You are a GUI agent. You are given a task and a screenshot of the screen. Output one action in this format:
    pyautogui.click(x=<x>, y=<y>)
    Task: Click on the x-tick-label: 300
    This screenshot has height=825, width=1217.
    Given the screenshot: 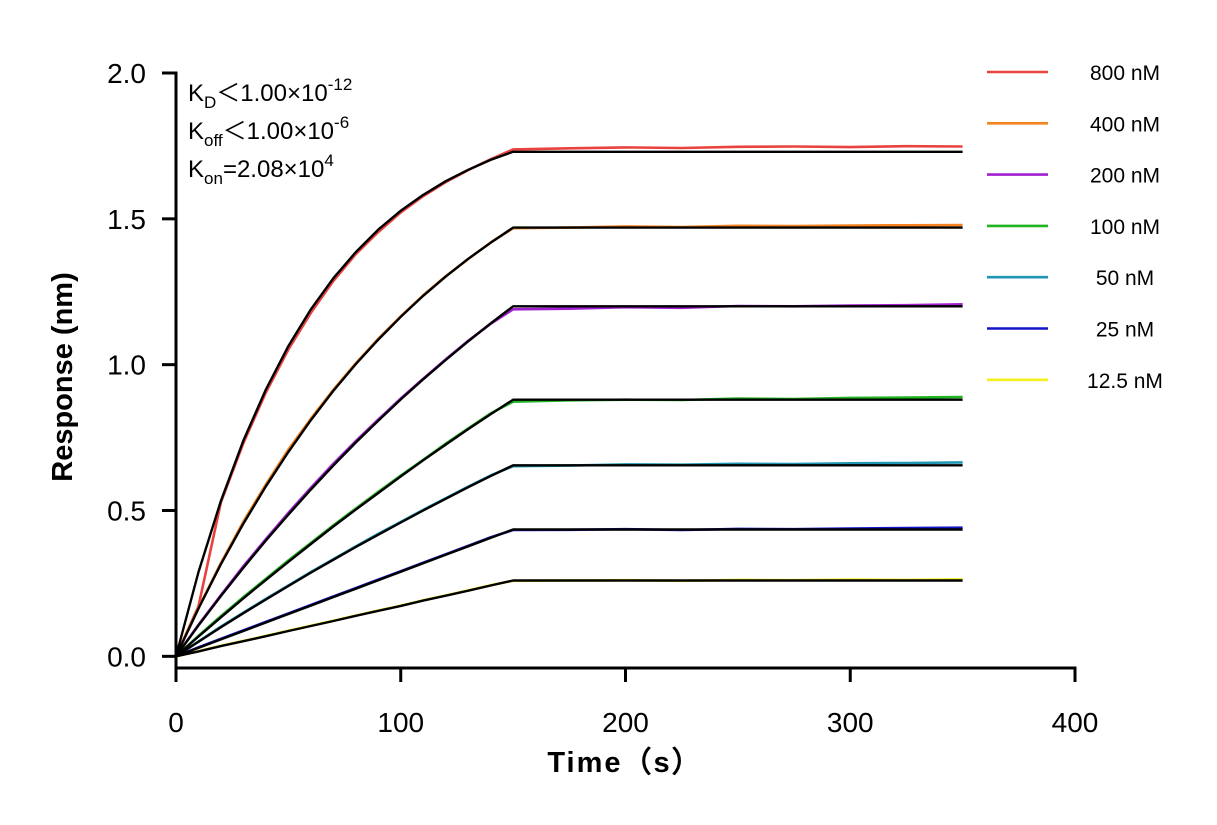 What is the action you would take?
    pyautogui.click(x=850, y=722)
    